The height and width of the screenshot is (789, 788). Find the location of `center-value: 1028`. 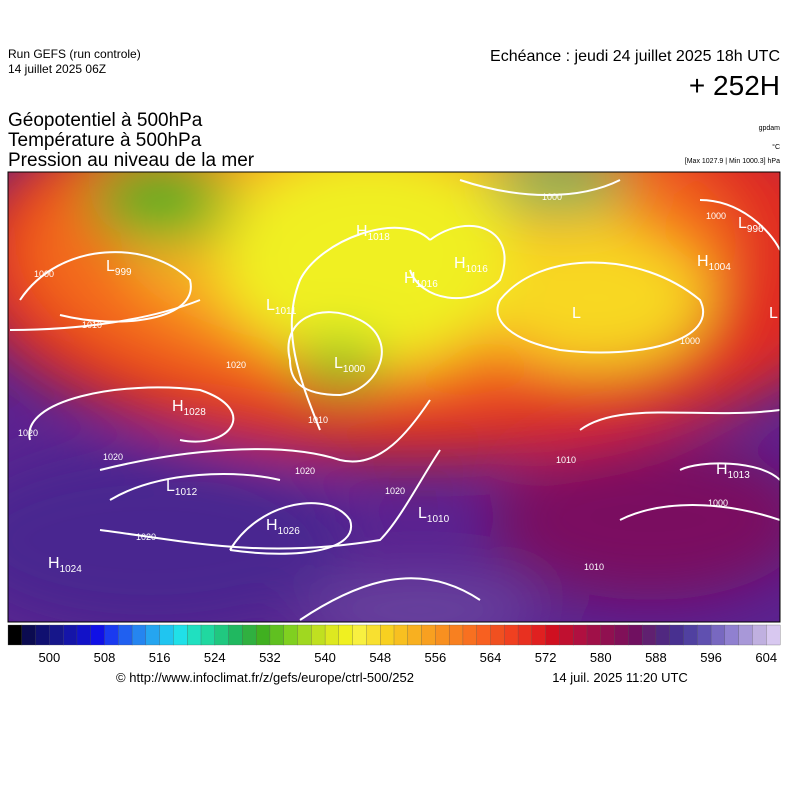

center-value: 1028 is located at coordinates (195, 412).